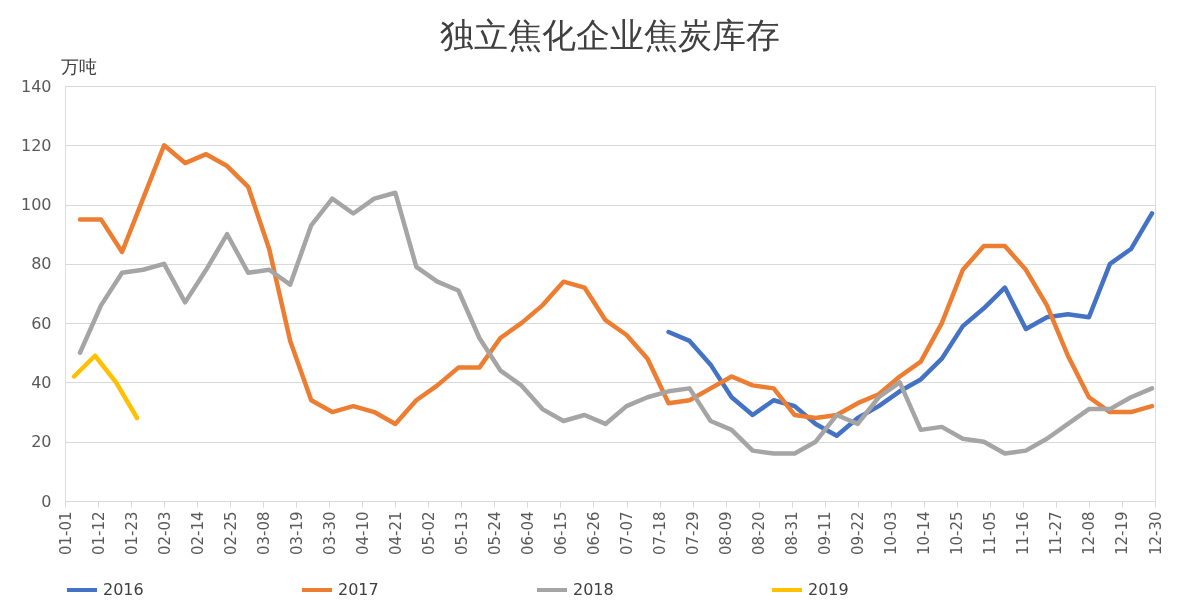 The image size is (1183, 606). What do you see at coordinates (1056, 533) in the screenshot?
I see `x-tick-label: 11-27` at bounding box center [1056, 533].